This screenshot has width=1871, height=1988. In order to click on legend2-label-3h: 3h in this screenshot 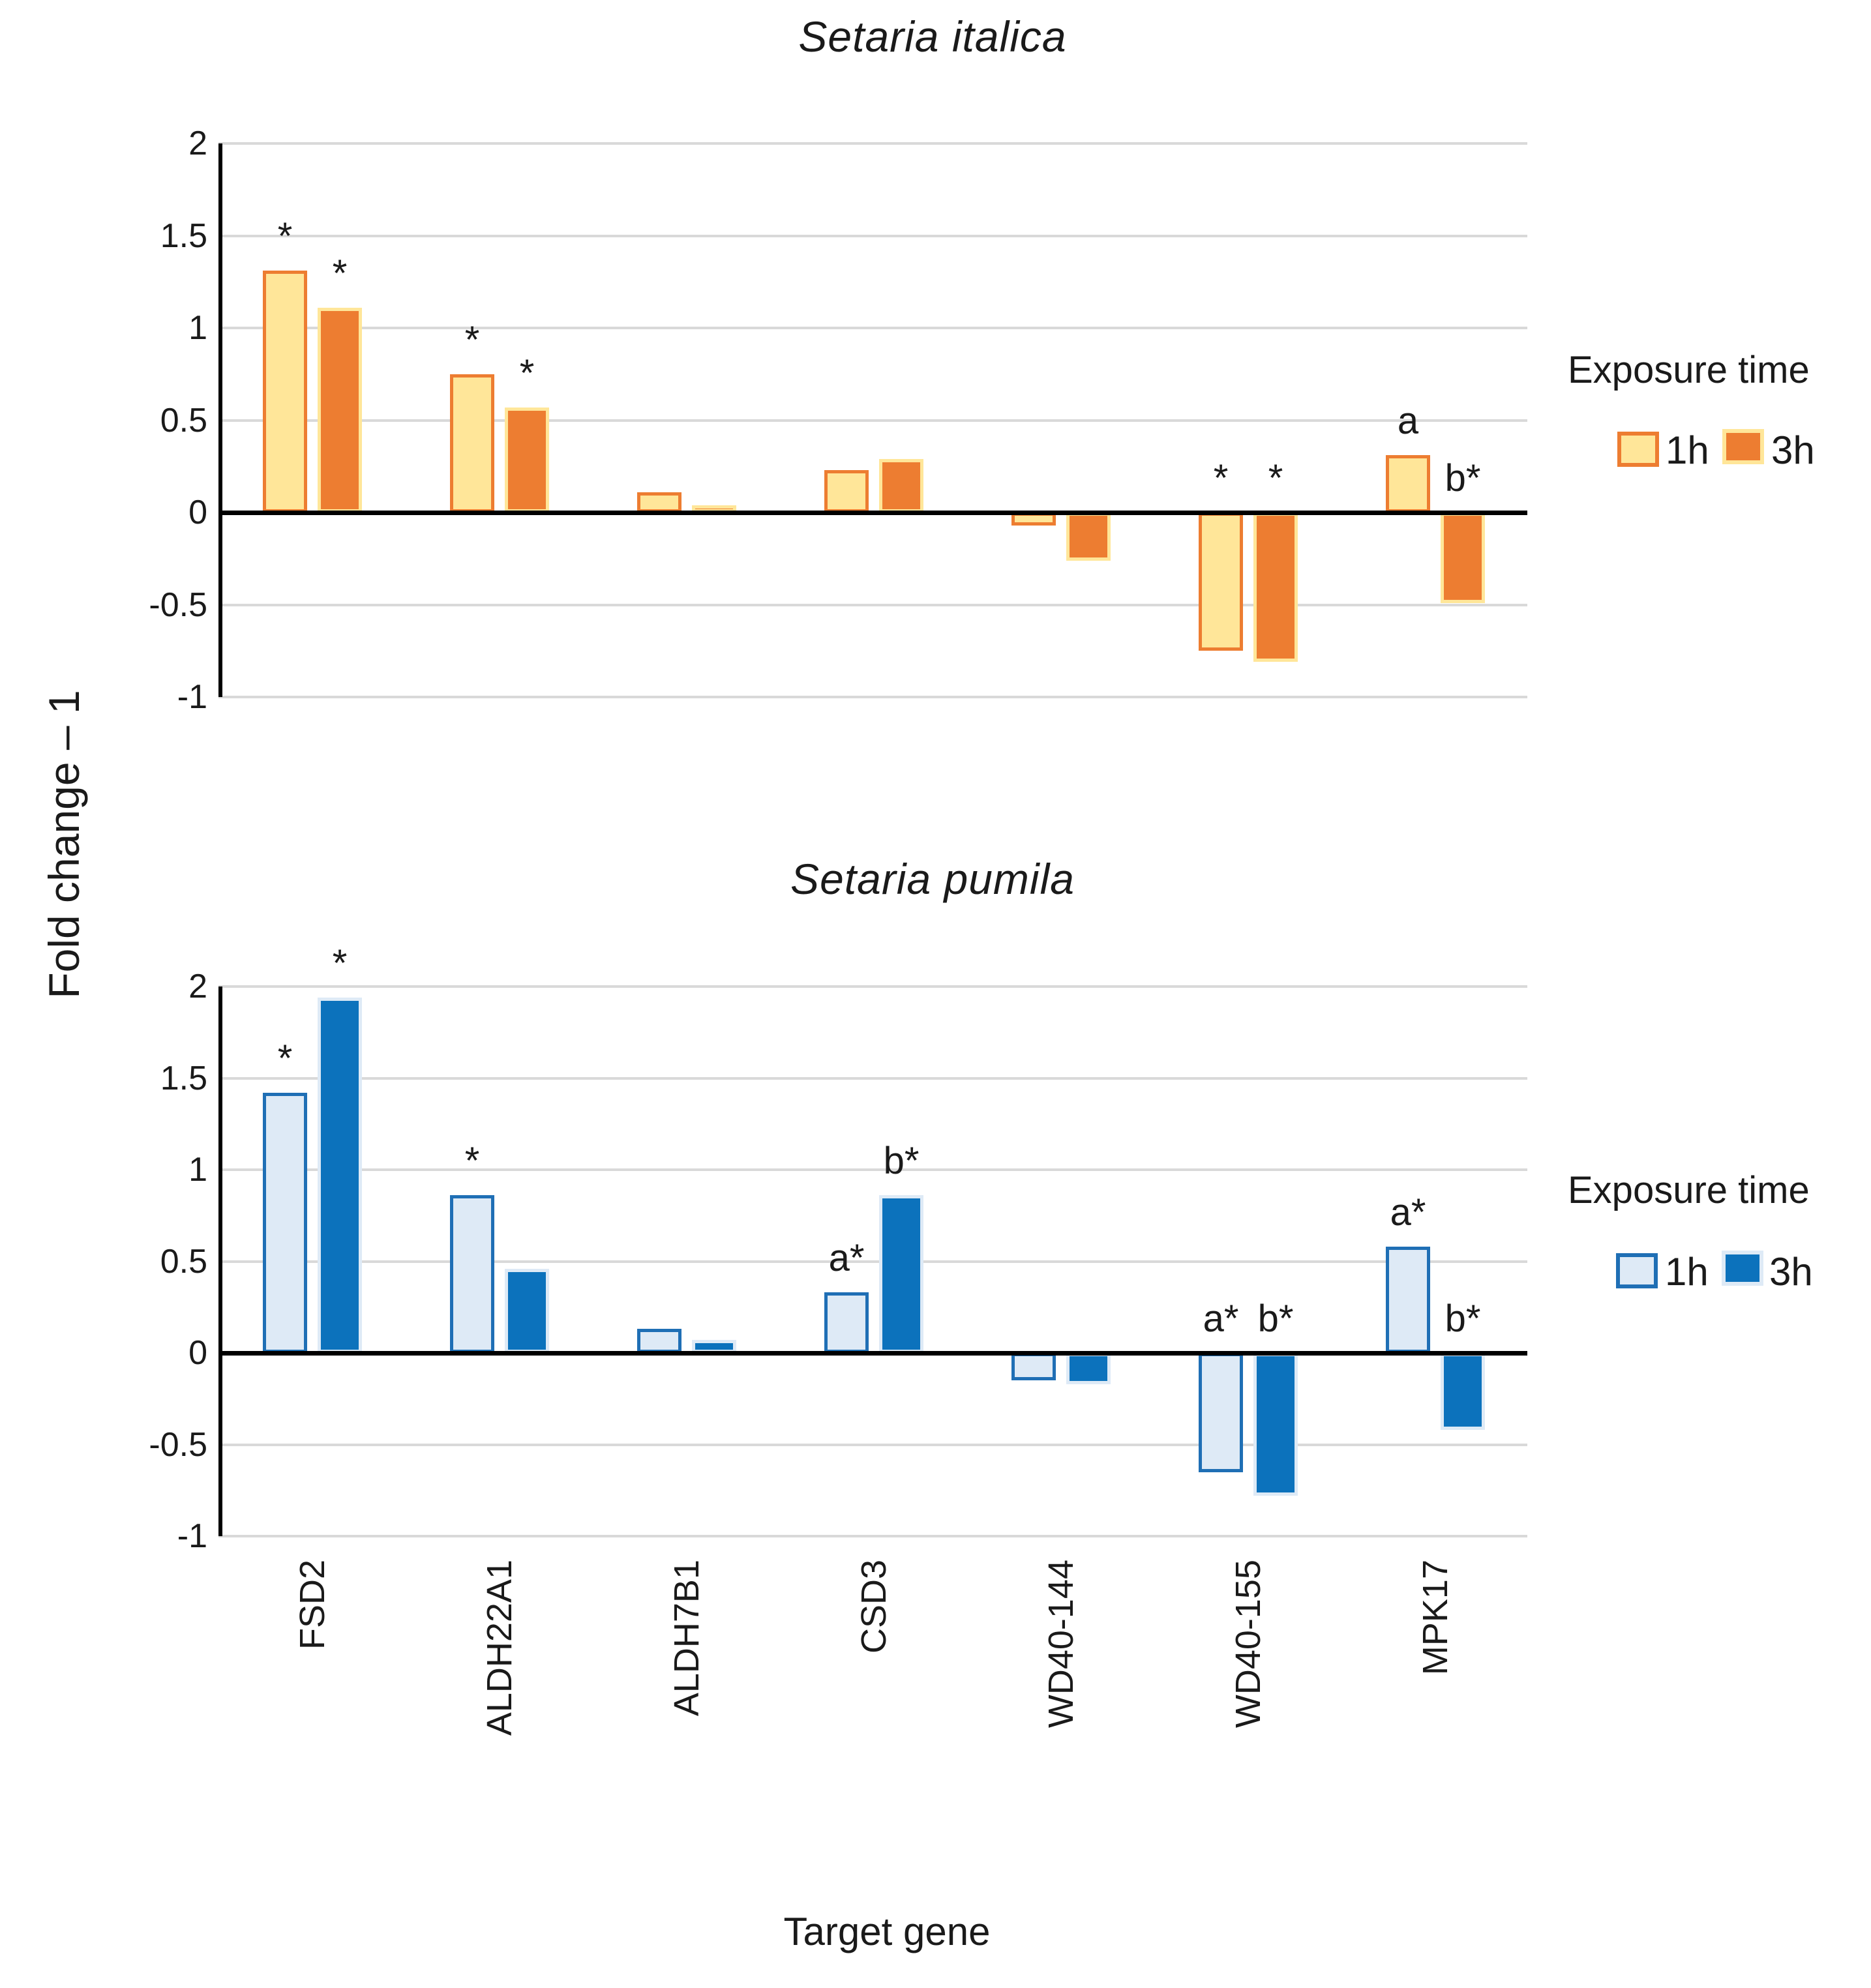, I will do `click(1791, 1272)`.